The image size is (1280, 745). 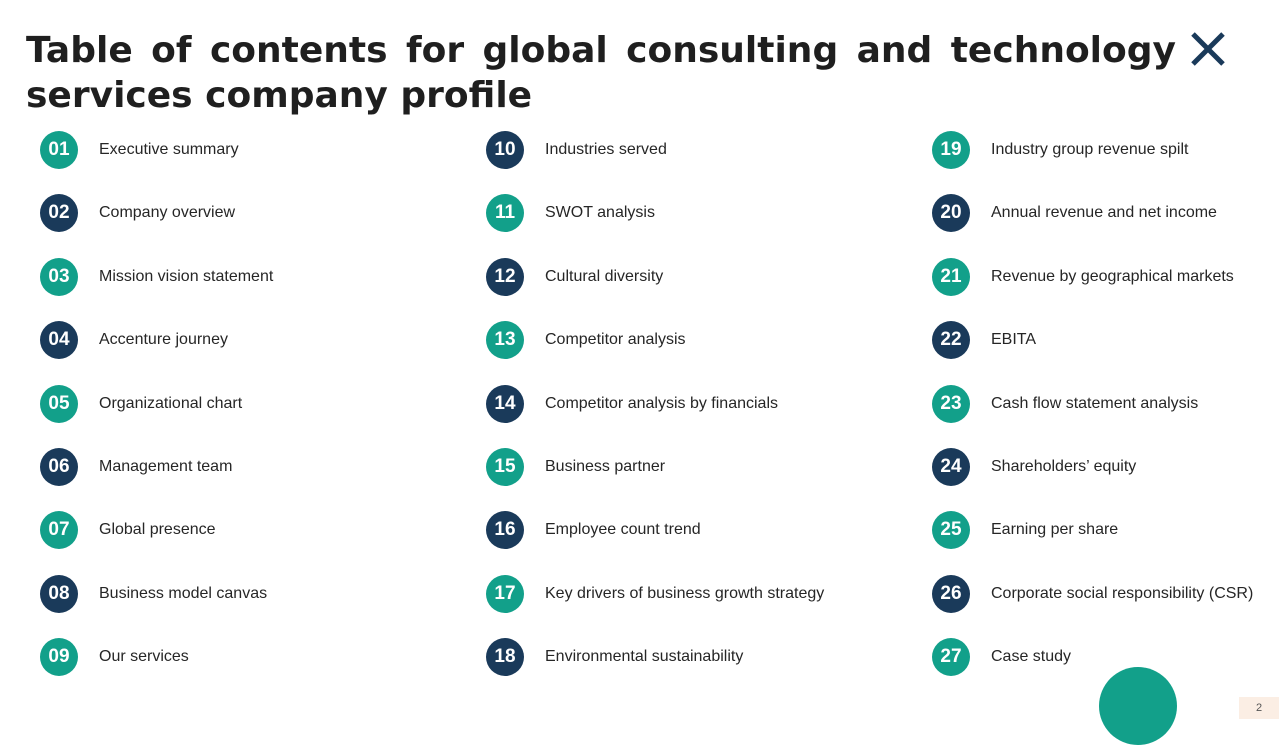 I want to click on toc-item-number: 21, so click(x=951, y=276).